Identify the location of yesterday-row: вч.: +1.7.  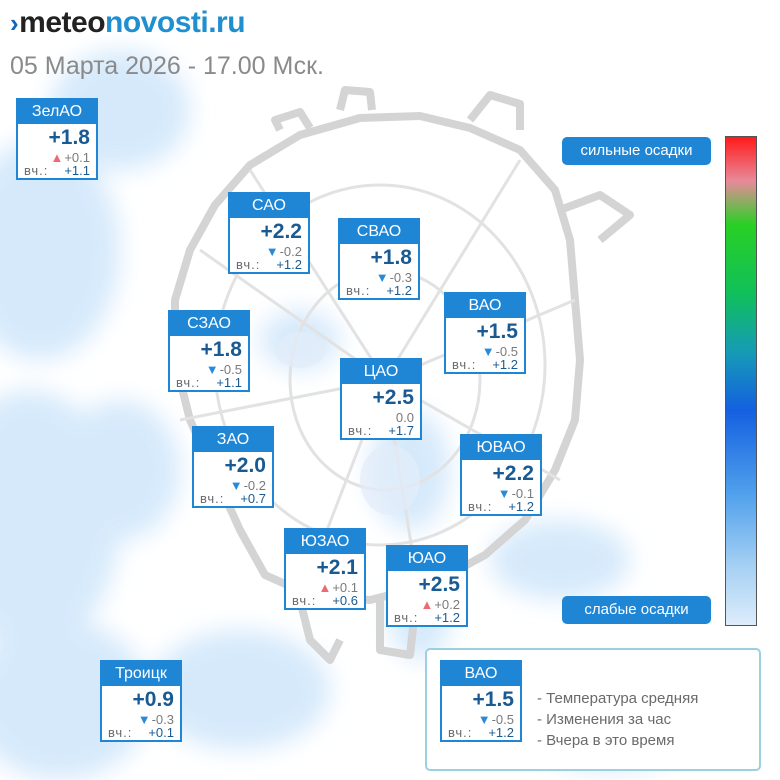
(381, 430).